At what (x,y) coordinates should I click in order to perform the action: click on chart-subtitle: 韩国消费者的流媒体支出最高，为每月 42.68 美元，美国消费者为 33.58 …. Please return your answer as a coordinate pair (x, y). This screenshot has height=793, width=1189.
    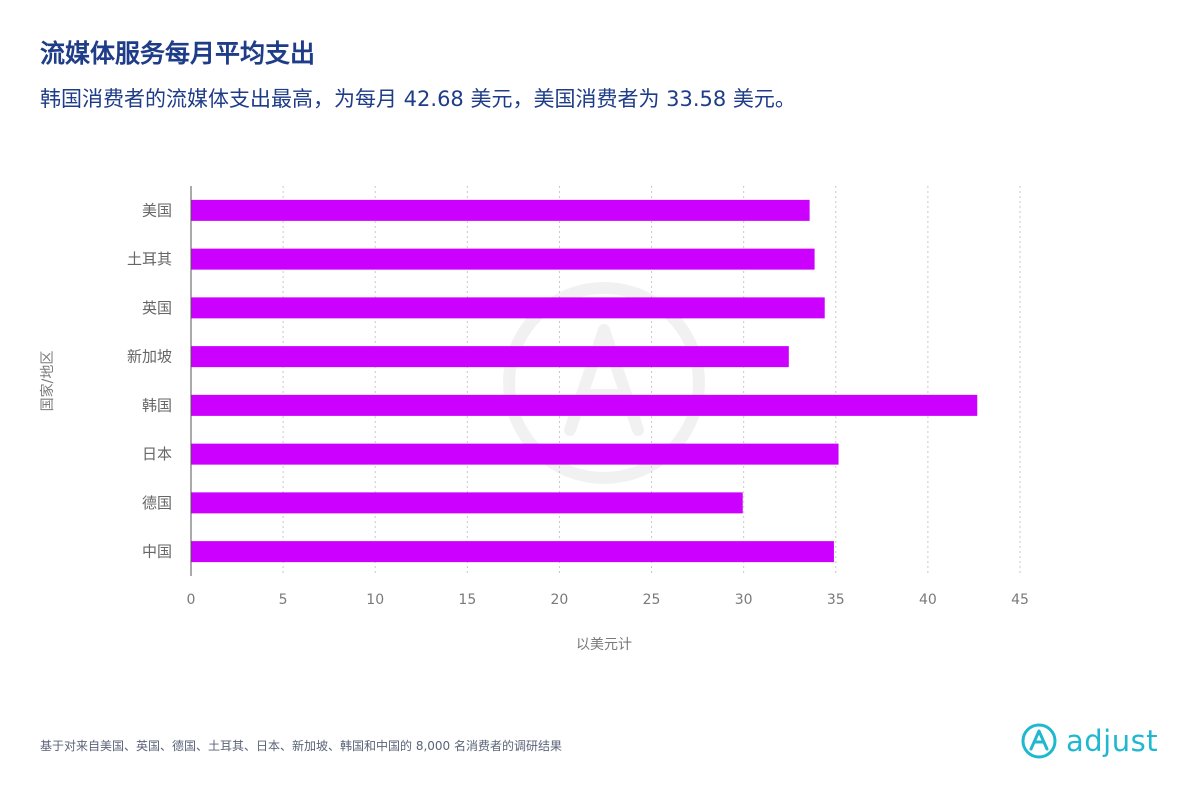
    Looking at the image, I should click on (418, 99).